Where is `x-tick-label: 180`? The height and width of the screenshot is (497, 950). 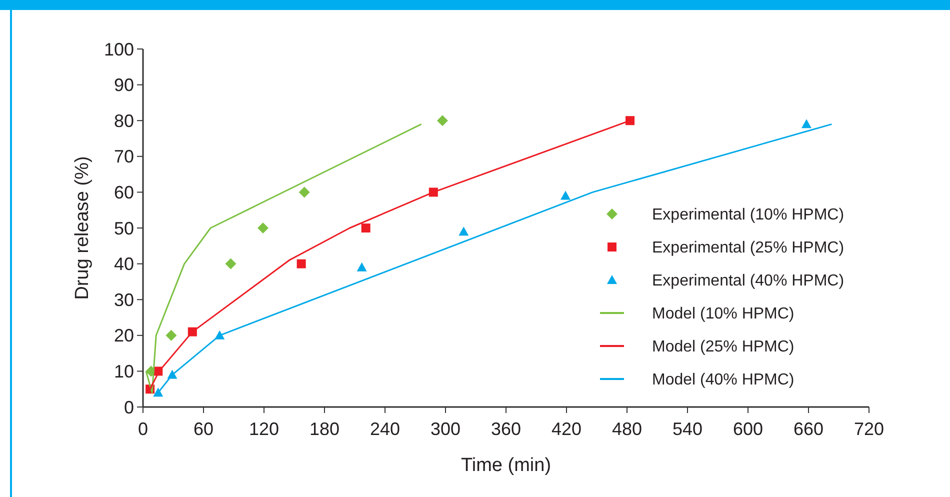 x-tick-label: 180 is located at coordinates (324, 429).